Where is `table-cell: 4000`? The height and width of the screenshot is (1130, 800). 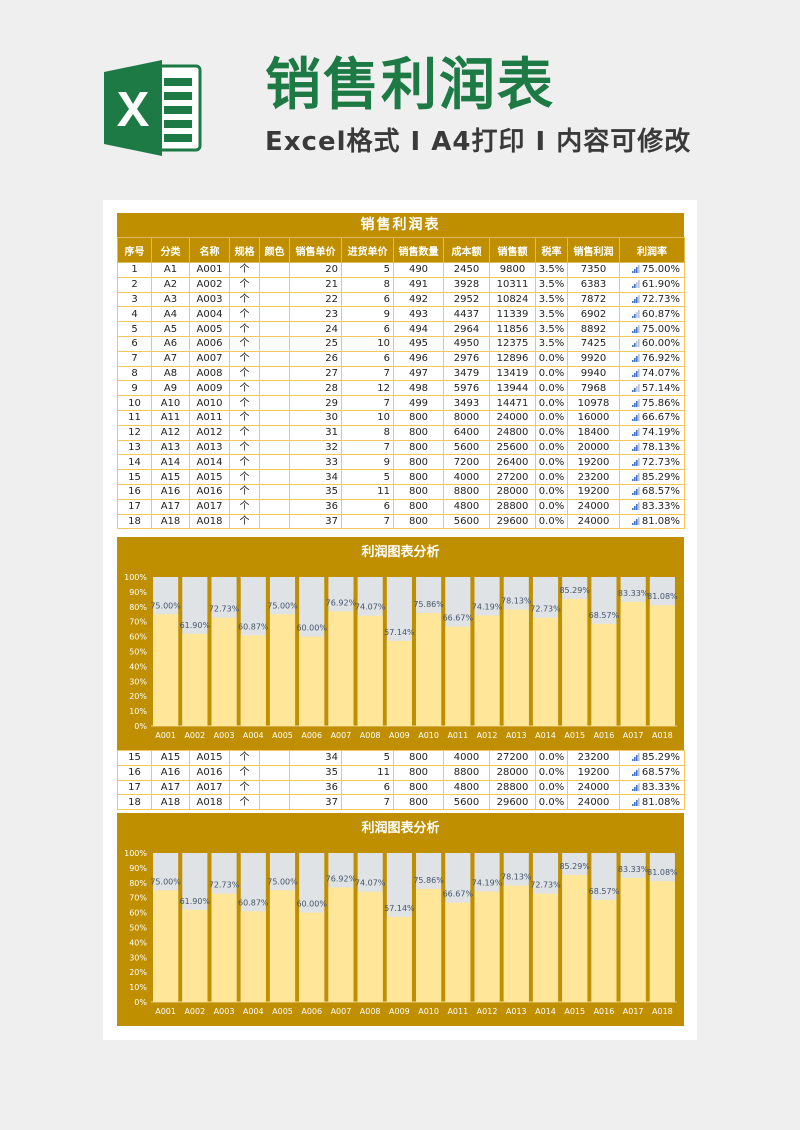 table-cell: 4000 is located at coordinates (466, 477).